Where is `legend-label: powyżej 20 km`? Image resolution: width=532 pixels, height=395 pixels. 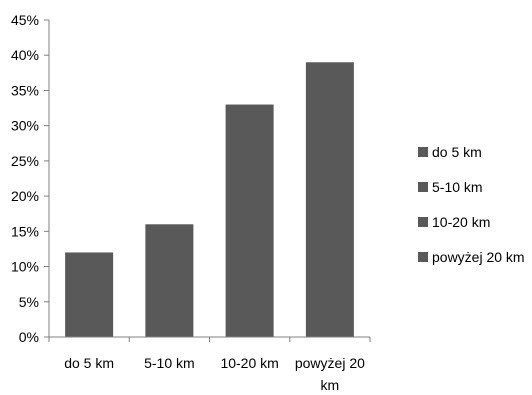
legend-label: powyżej 20 km is located at coordinates (478, 257).